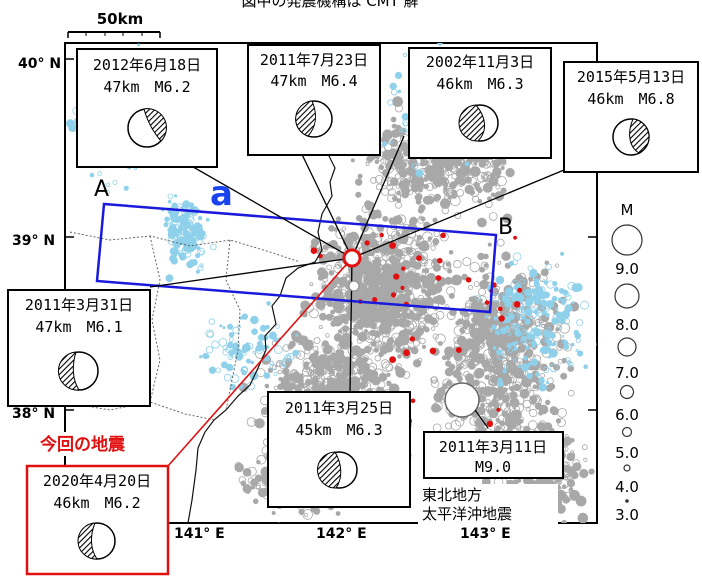 This screenshot has width=702, height=576. Describe the element at coordinates (314, 60) in the screenshot. I see `event-date: 2011年7月23日` at that location.